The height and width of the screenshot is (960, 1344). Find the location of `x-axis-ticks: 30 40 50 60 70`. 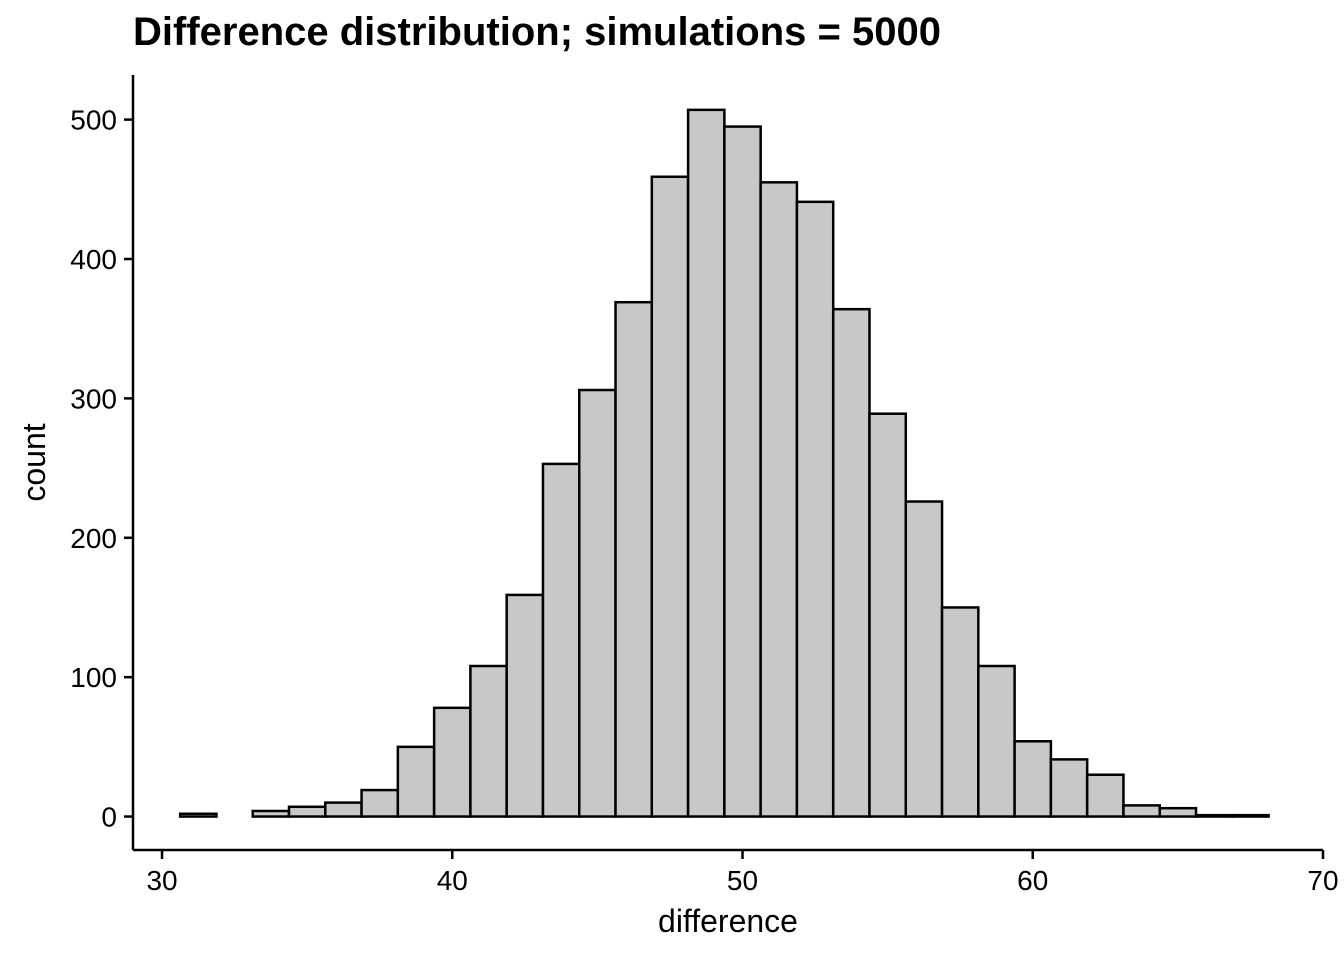

x-axis-ticks: 30 40 50 60 70 is located at coordinates (742, 873).